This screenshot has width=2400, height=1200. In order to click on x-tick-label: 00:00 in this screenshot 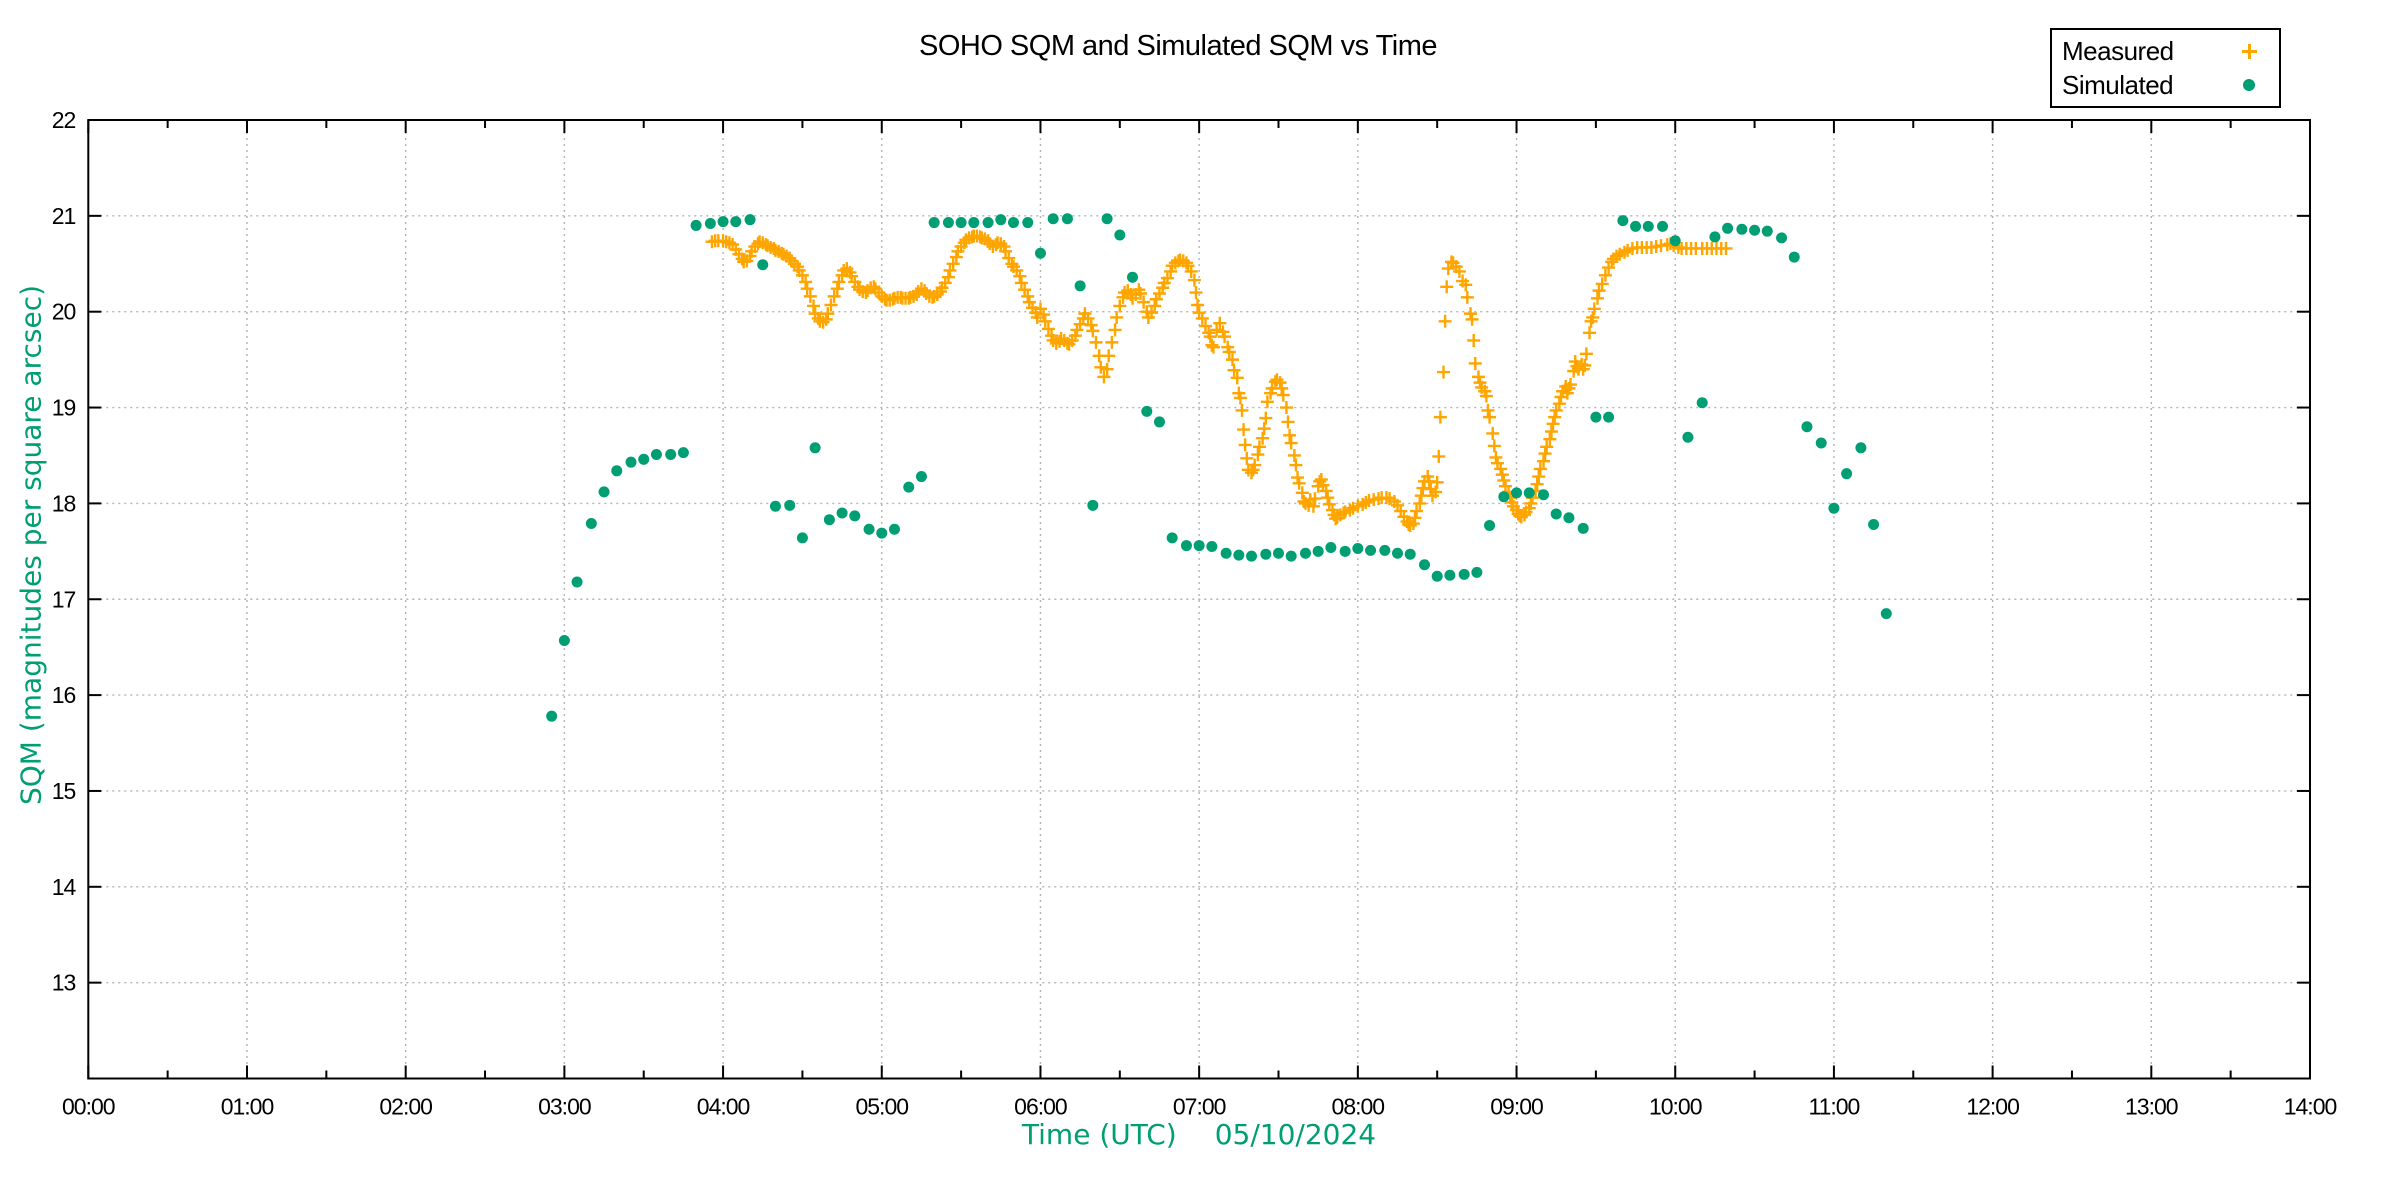, I will do `click(88, 1107)`.